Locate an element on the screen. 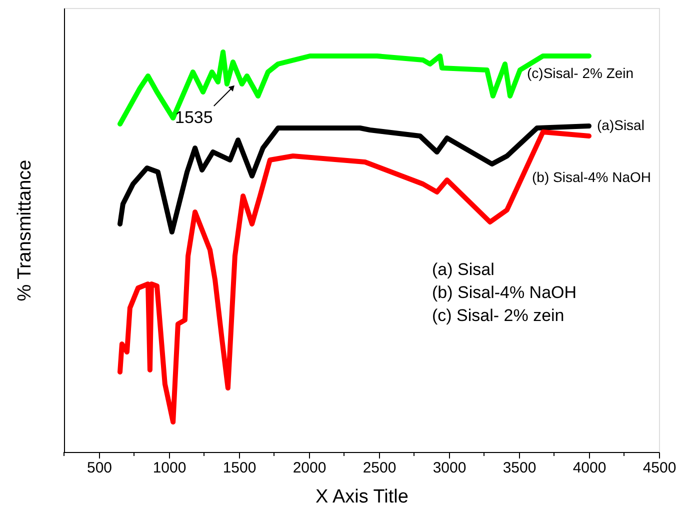 This screenshot has height=520, width=684. x-tick-label: 500 is located at coordinates (99, 468).